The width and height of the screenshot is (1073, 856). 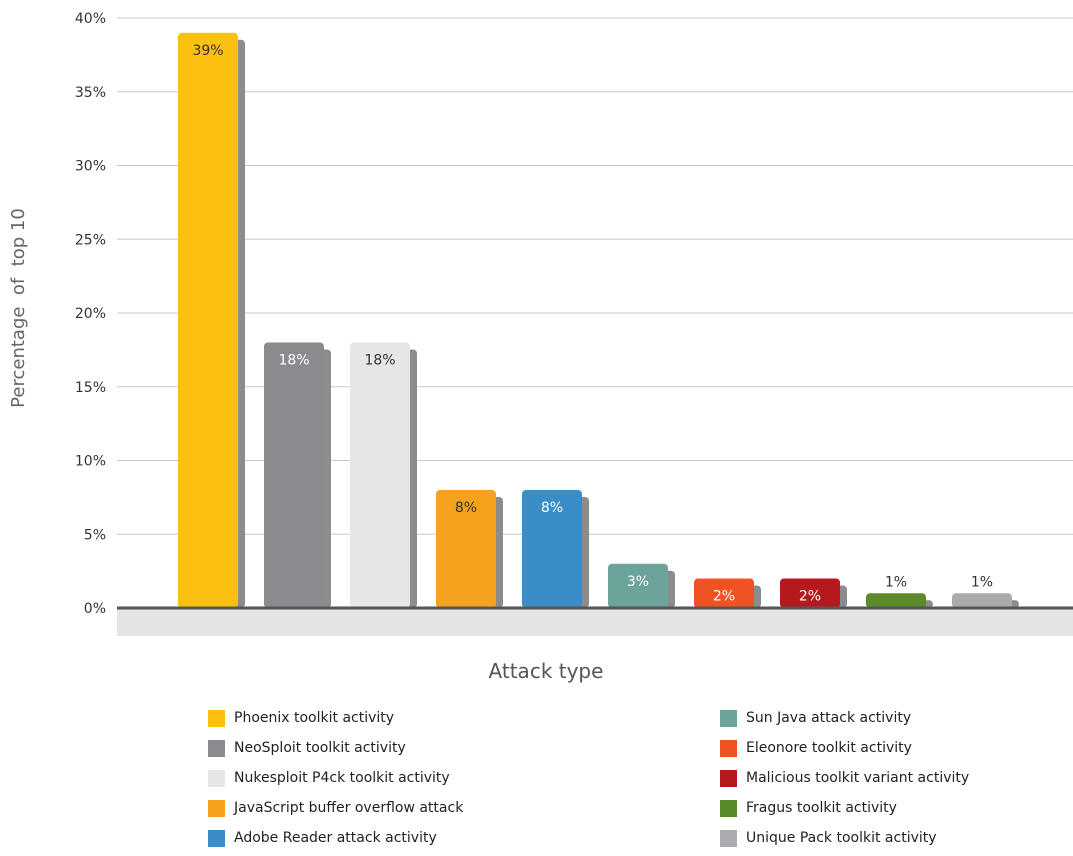 I want to click on legend-label: Unique Pack toolkit activity, so click(x=841, y=838).